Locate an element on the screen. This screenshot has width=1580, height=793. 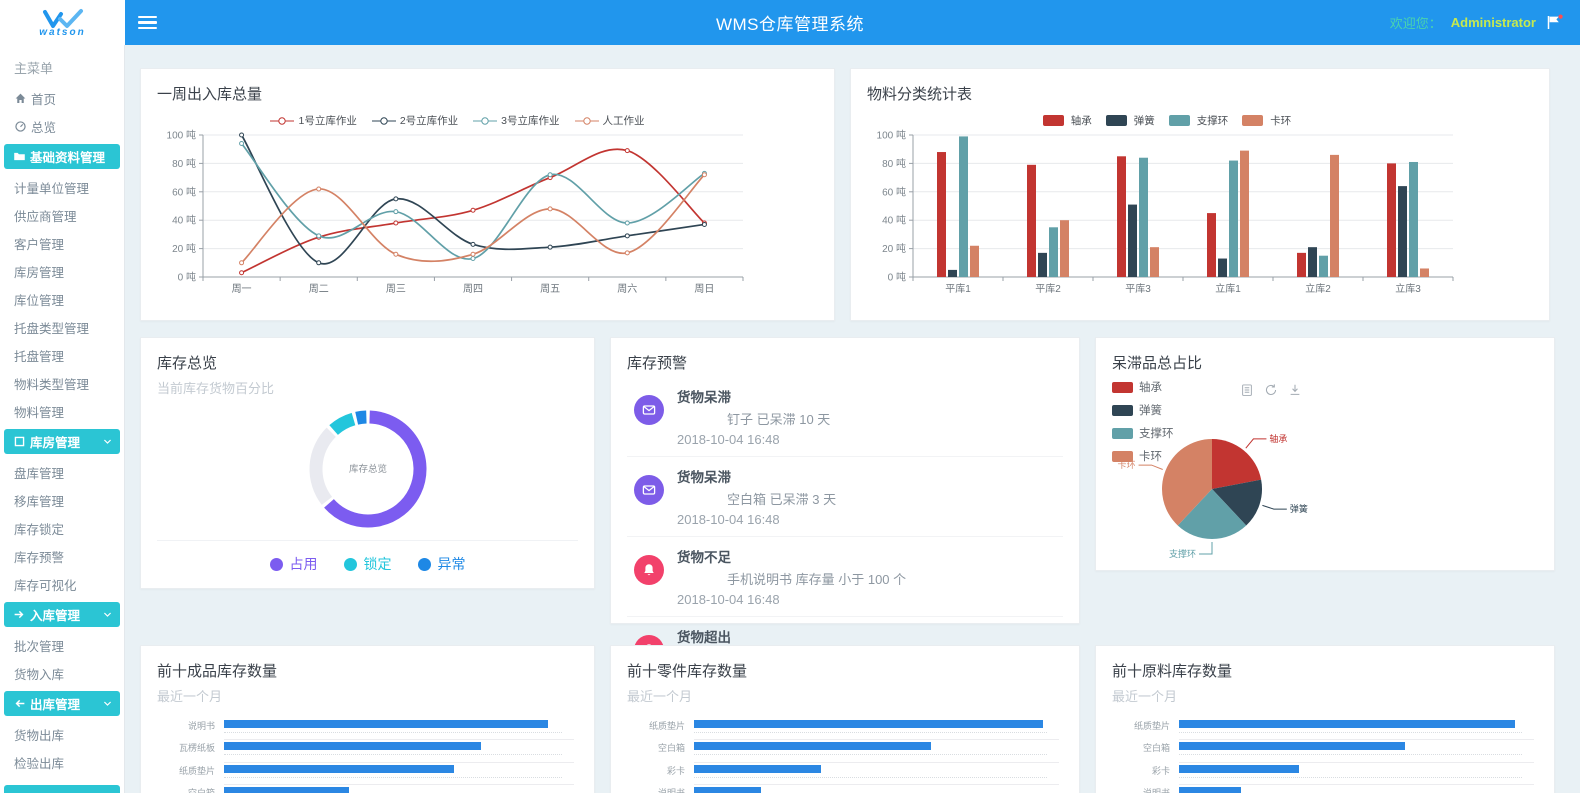
warehouse-icon is located at coordinates (19, 441).